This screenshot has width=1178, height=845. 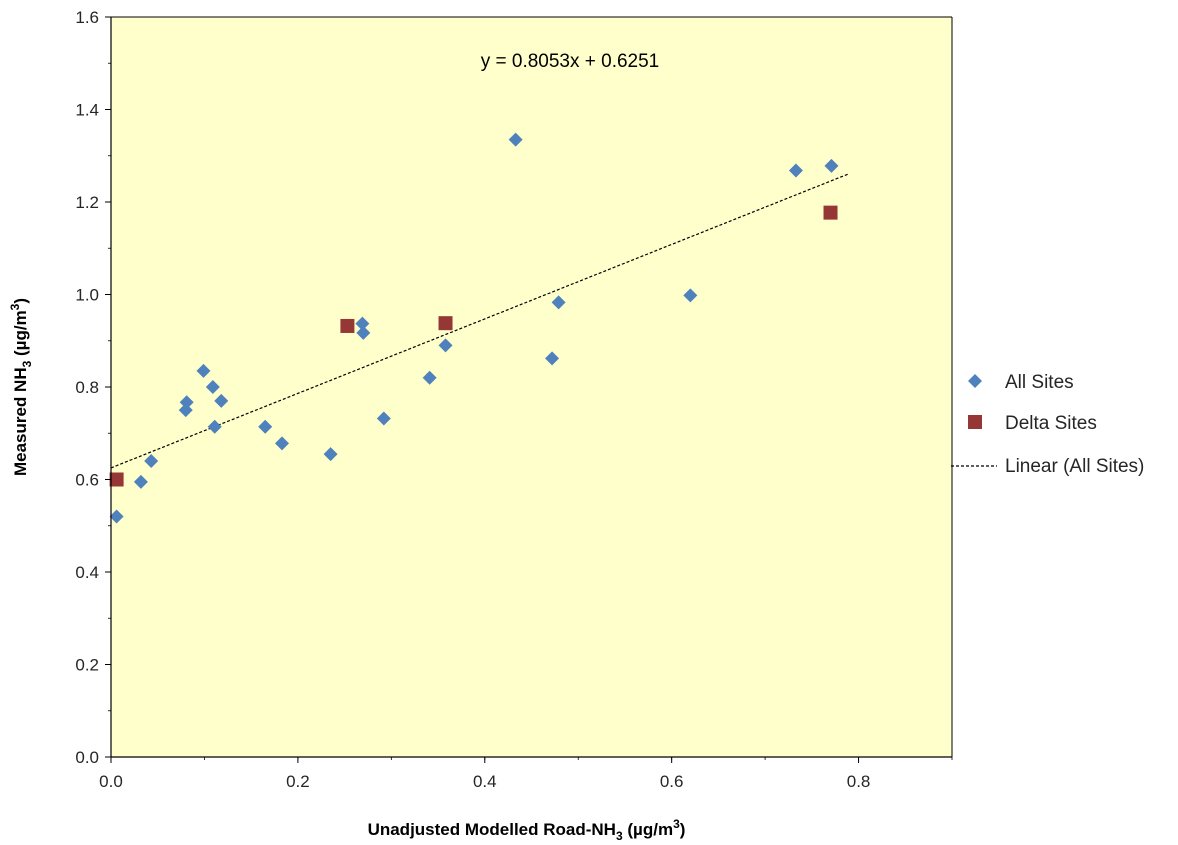 I want to click on y-tick-label: 0.6, so click(x=87, y=480).